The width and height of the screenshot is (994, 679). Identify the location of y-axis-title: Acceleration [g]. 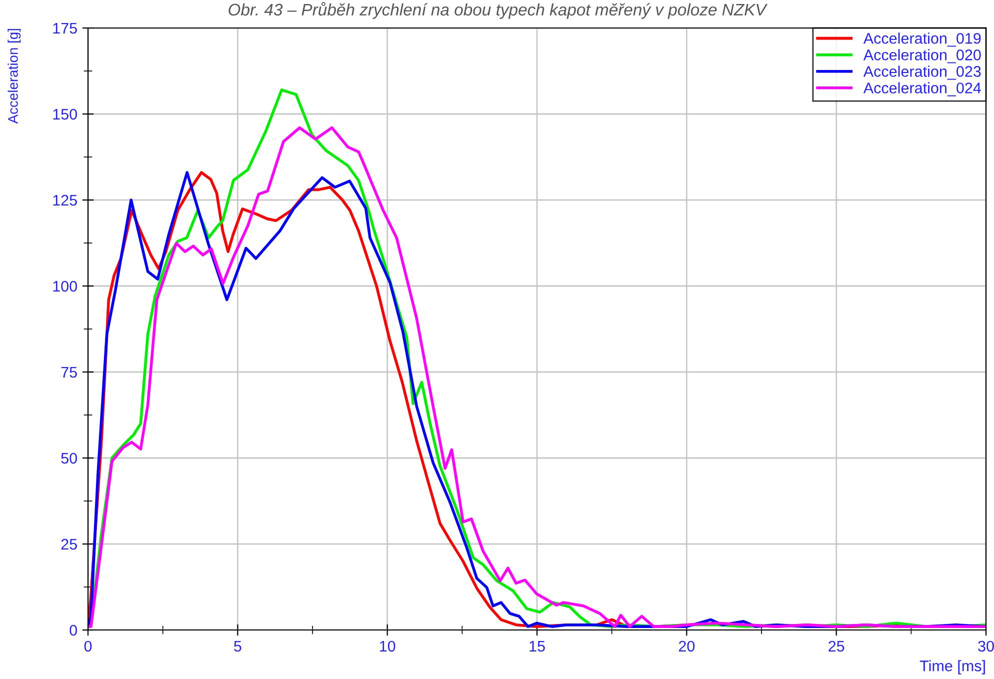
(14, 76).